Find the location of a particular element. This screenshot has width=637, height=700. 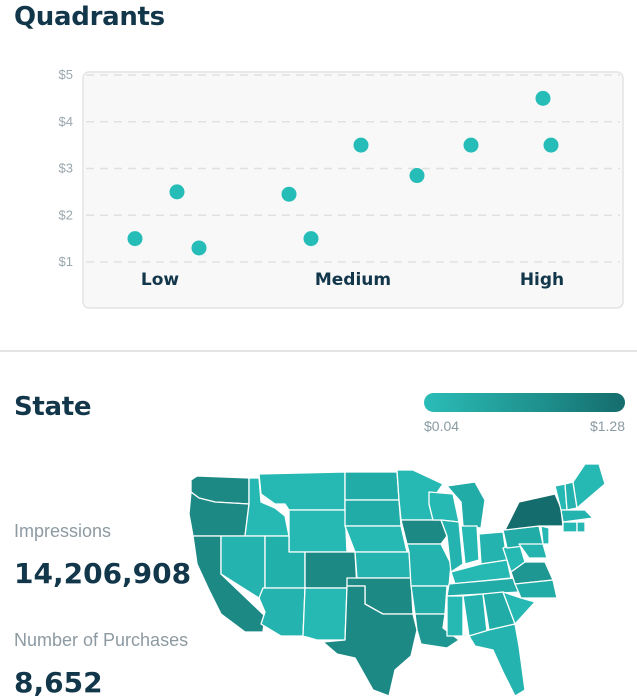

y-tick-label: $2 is located at coordinates (66, 214).